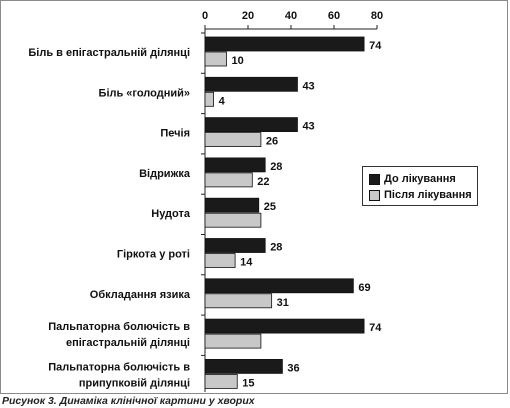 Image resolution: width=510 pixels, height=408 pixels. I want to click on legend-item-after: Після лікування, so click(423, 195).